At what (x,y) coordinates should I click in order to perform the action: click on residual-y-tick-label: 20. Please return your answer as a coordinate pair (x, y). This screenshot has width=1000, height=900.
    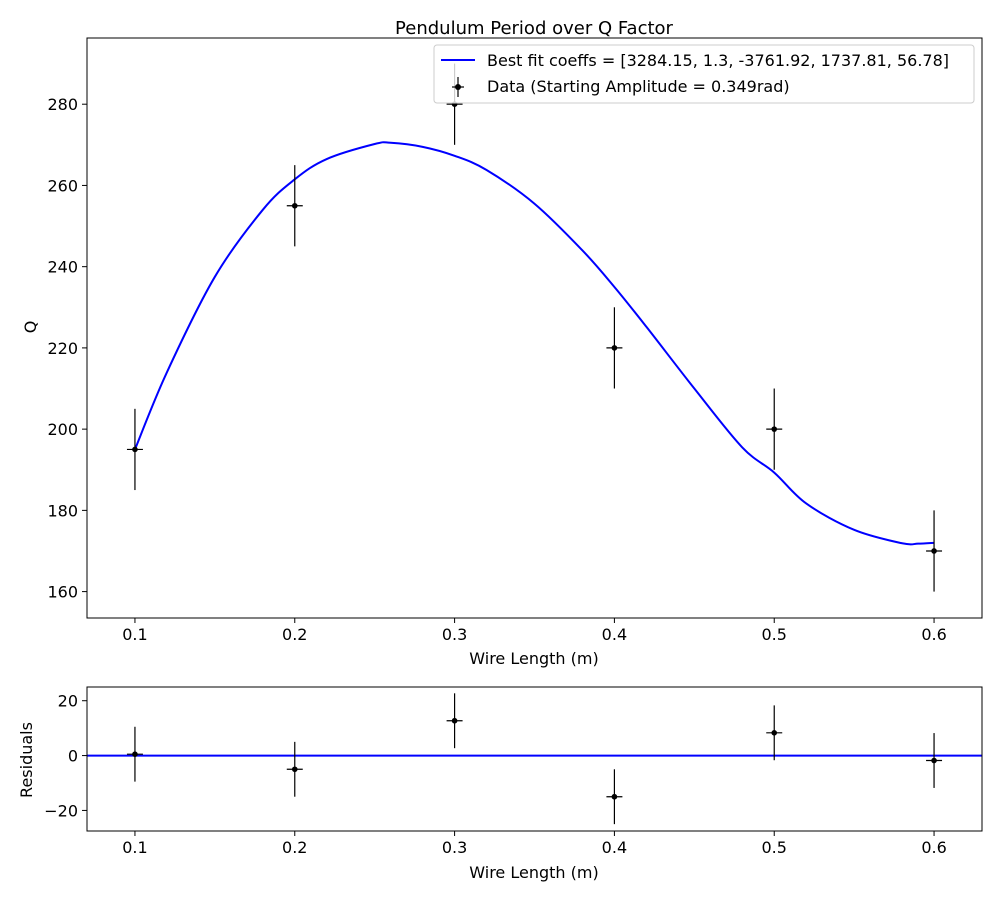
    Looking at the image, I should click on (68, 701).